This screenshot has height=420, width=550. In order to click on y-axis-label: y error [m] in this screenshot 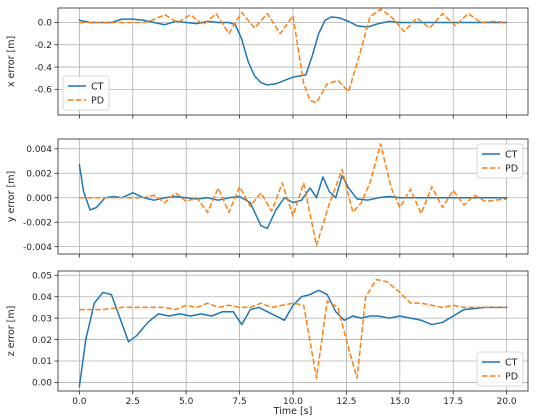, I will do `click(11, 196)`.